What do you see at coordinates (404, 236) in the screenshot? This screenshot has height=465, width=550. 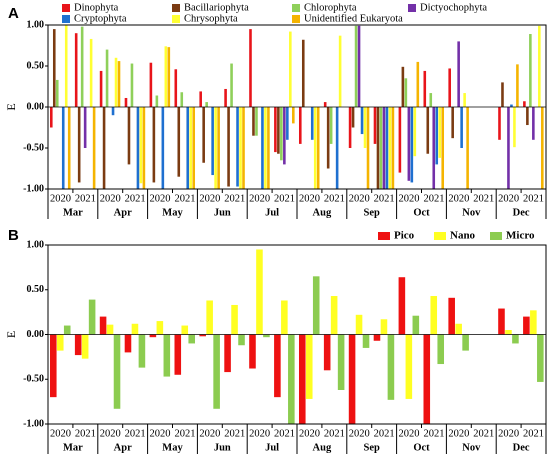 I see `legend-label: Pico` at bounding box center [404, 236].